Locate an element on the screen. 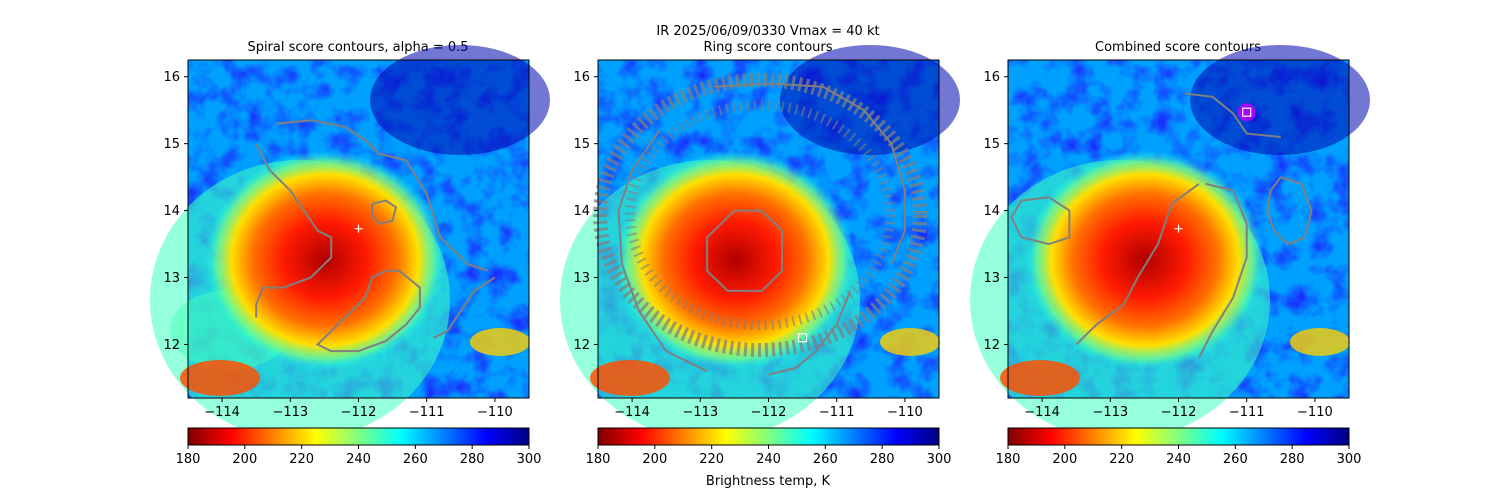 This screenshot has width=1500, height=500. figure-suptitle: IR 2025/06/09/0330 Vmax = 40 kt is located at coordinates (767, 31).